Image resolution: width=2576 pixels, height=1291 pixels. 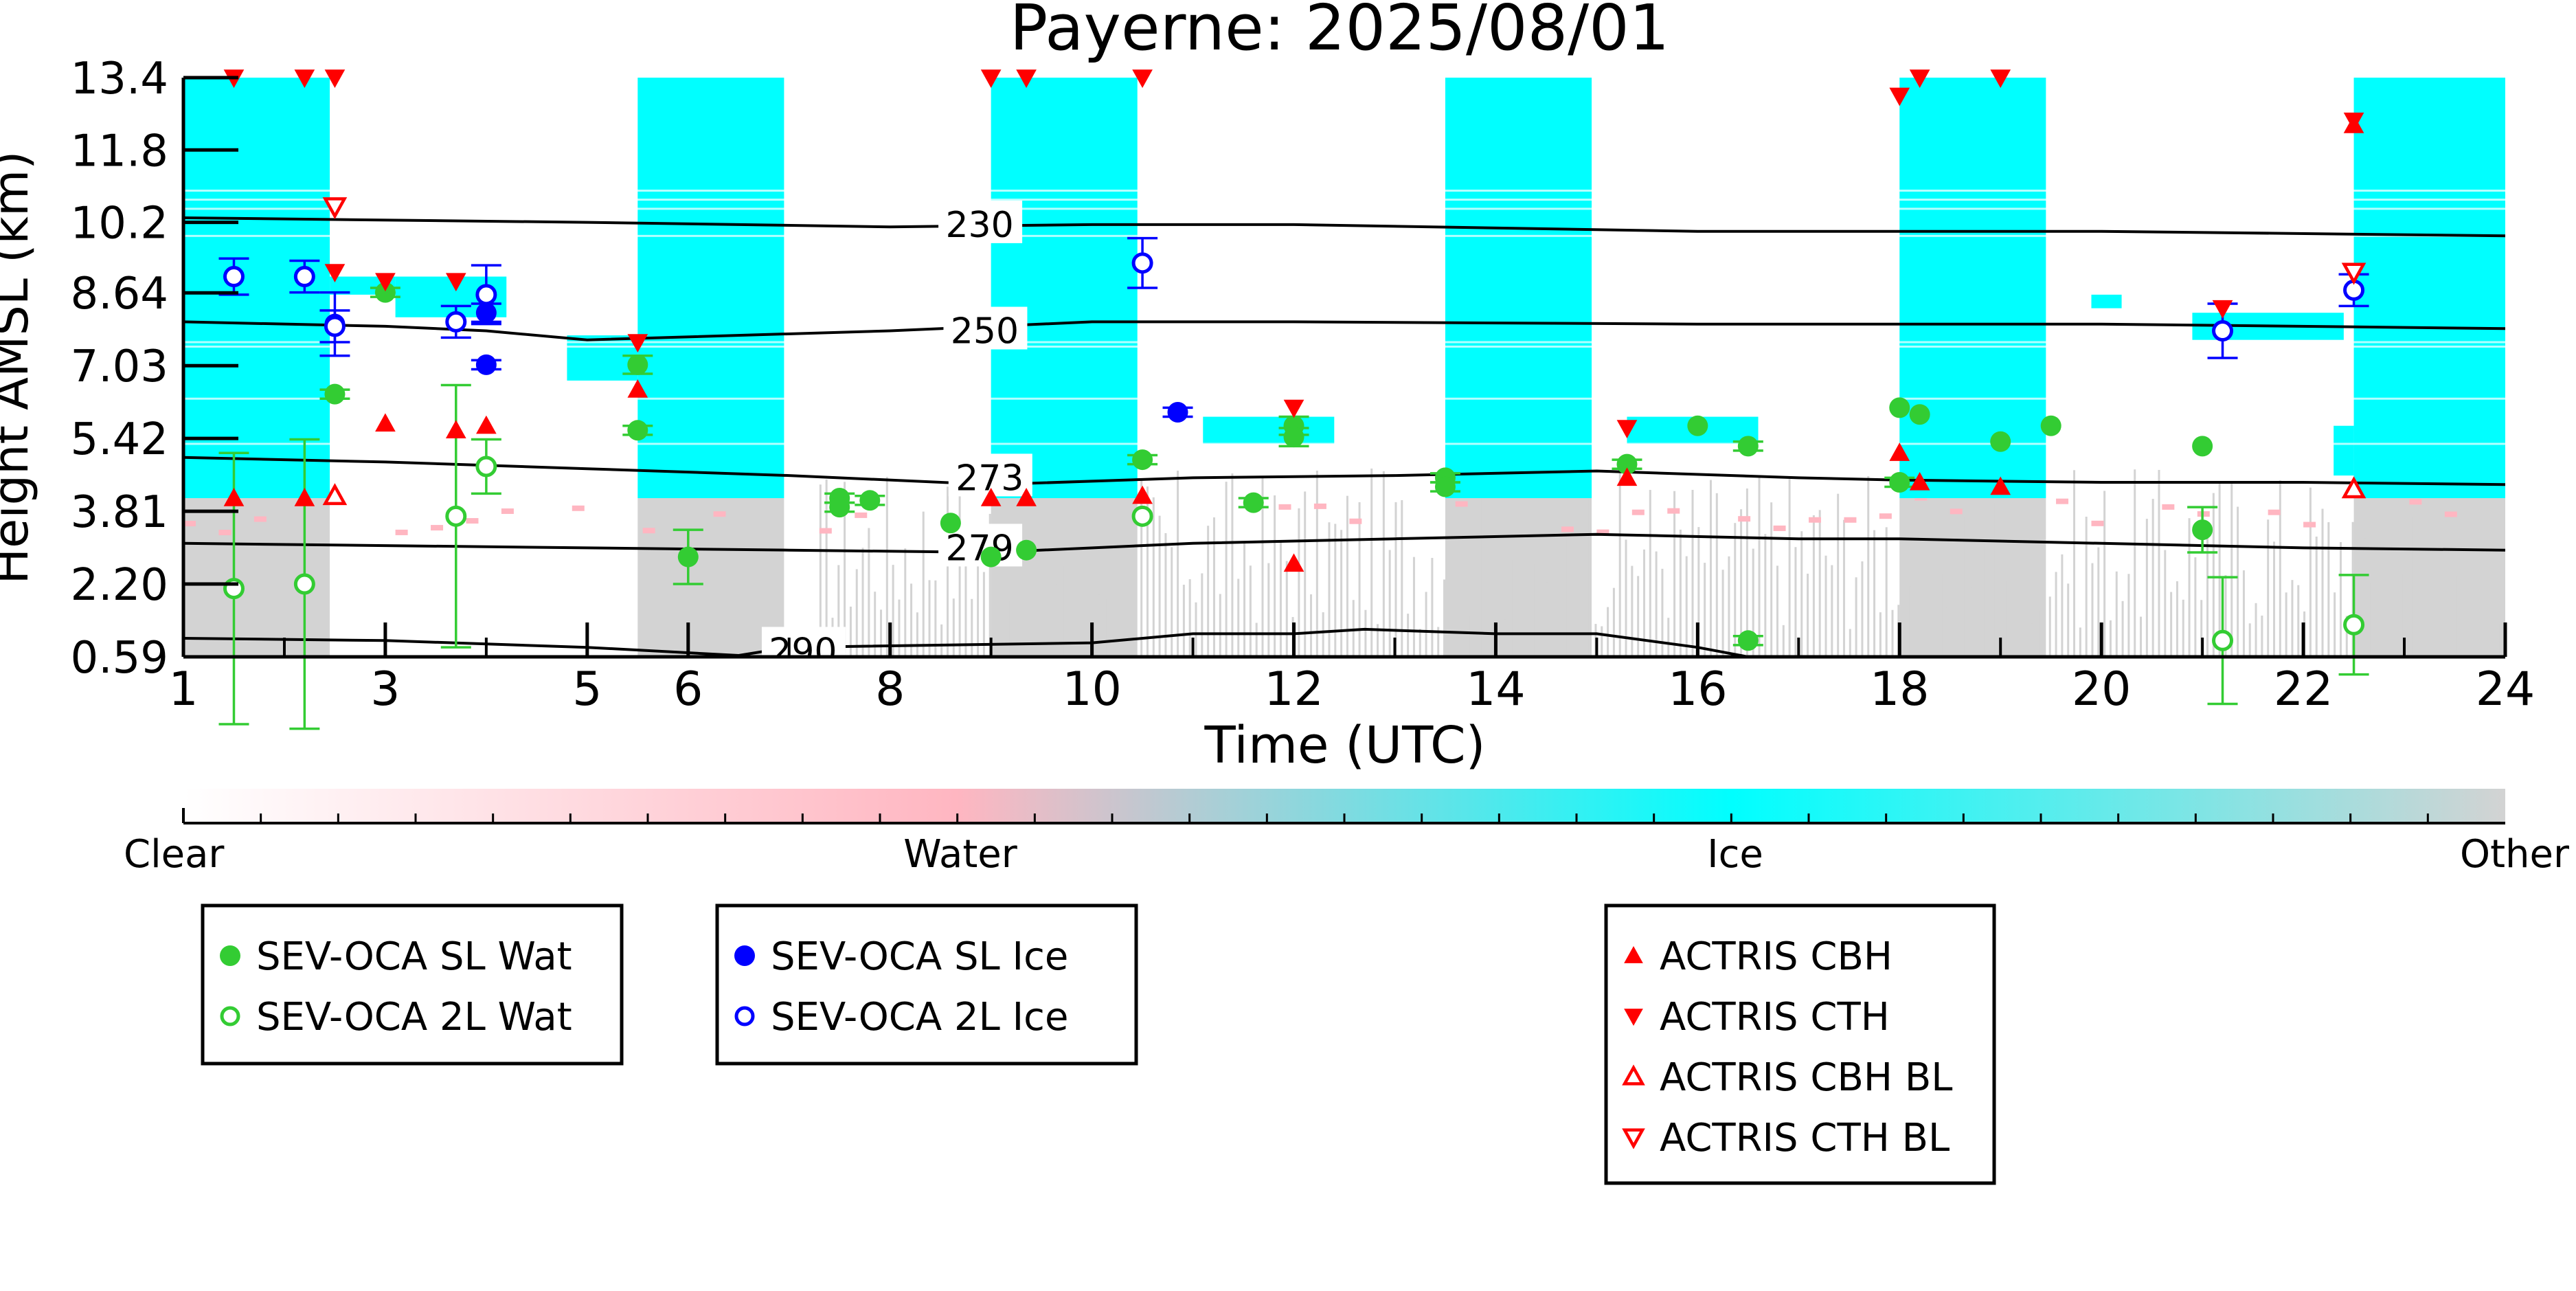 I want to click on x-tick-label: 22, so click(x=2304, y=689).